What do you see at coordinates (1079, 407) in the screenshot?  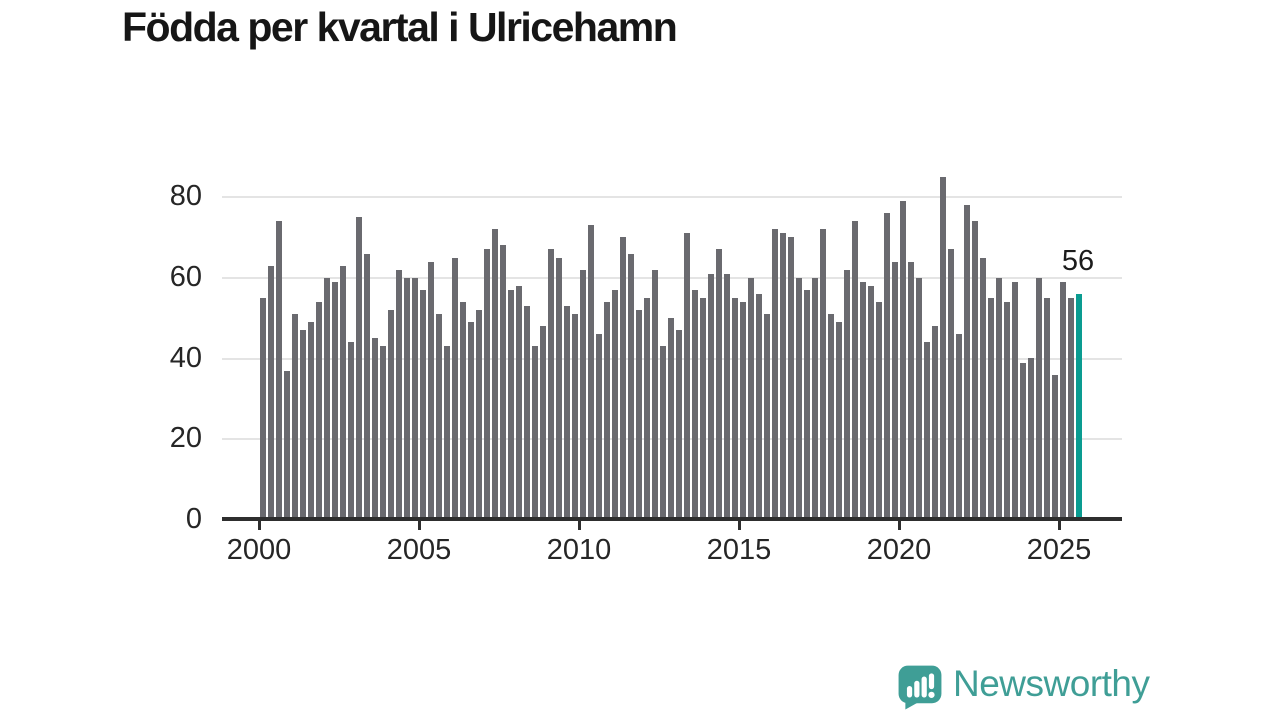 I see `highlighted-bar` at bounding box center [1079, 407].